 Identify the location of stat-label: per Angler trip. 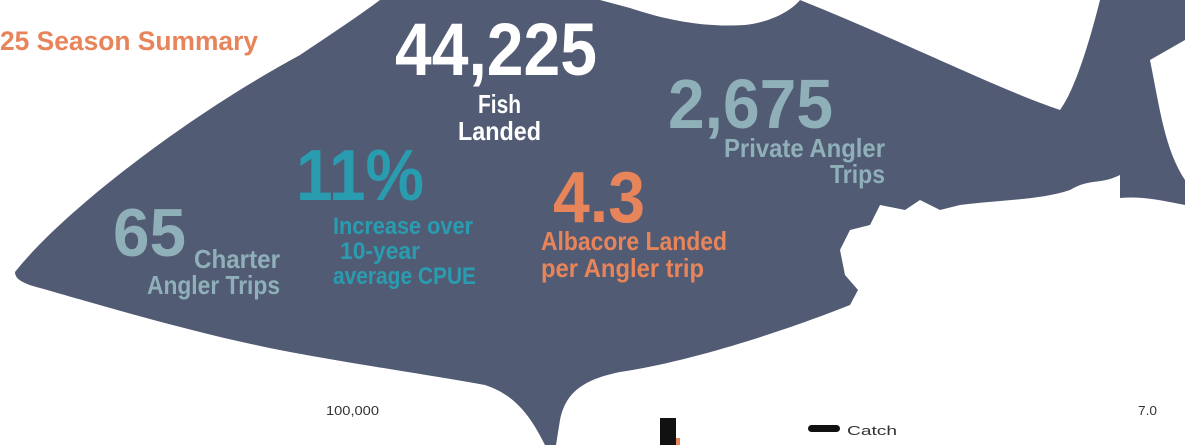
(622, 268).